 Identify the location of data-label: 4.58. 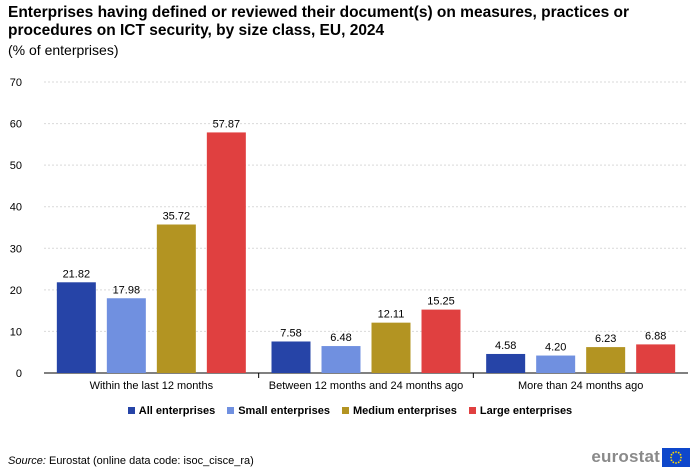
(505, 346).